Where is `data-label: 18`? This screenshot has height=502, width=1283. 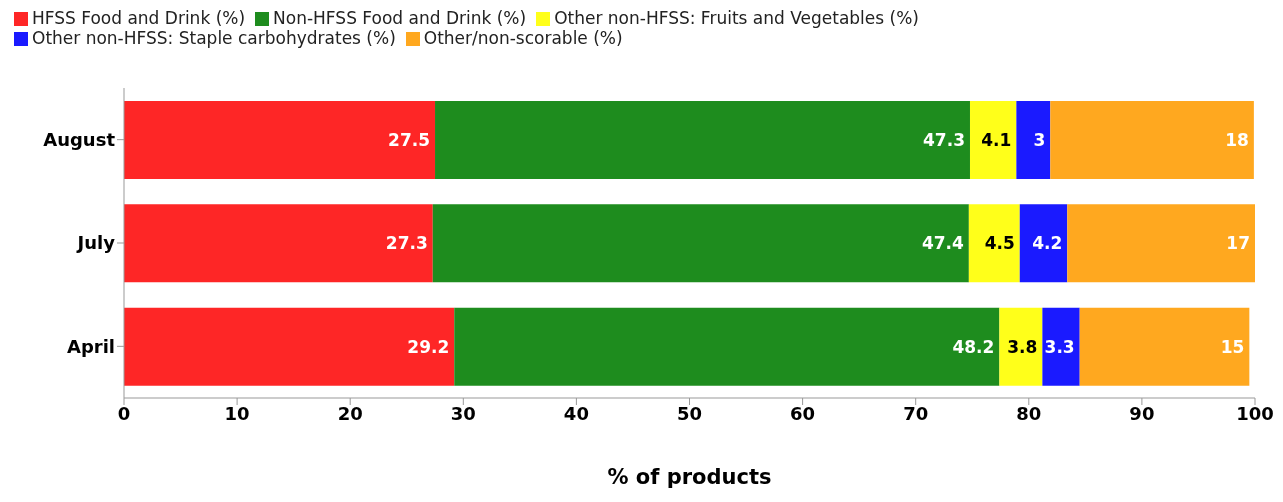 data-label: 18 is located at coordinates (1237, 140).